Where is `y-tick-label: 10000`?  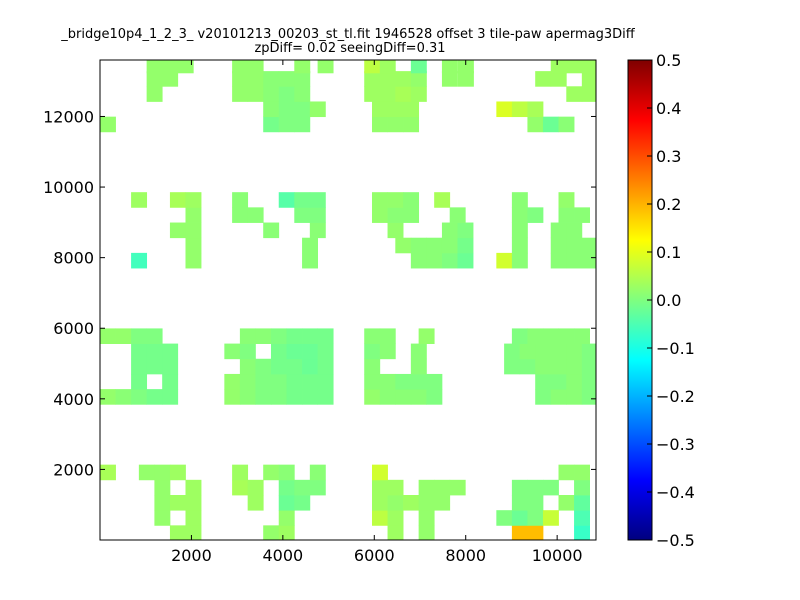 y-tick-label: 10000 is located at coordinates (68, 187).